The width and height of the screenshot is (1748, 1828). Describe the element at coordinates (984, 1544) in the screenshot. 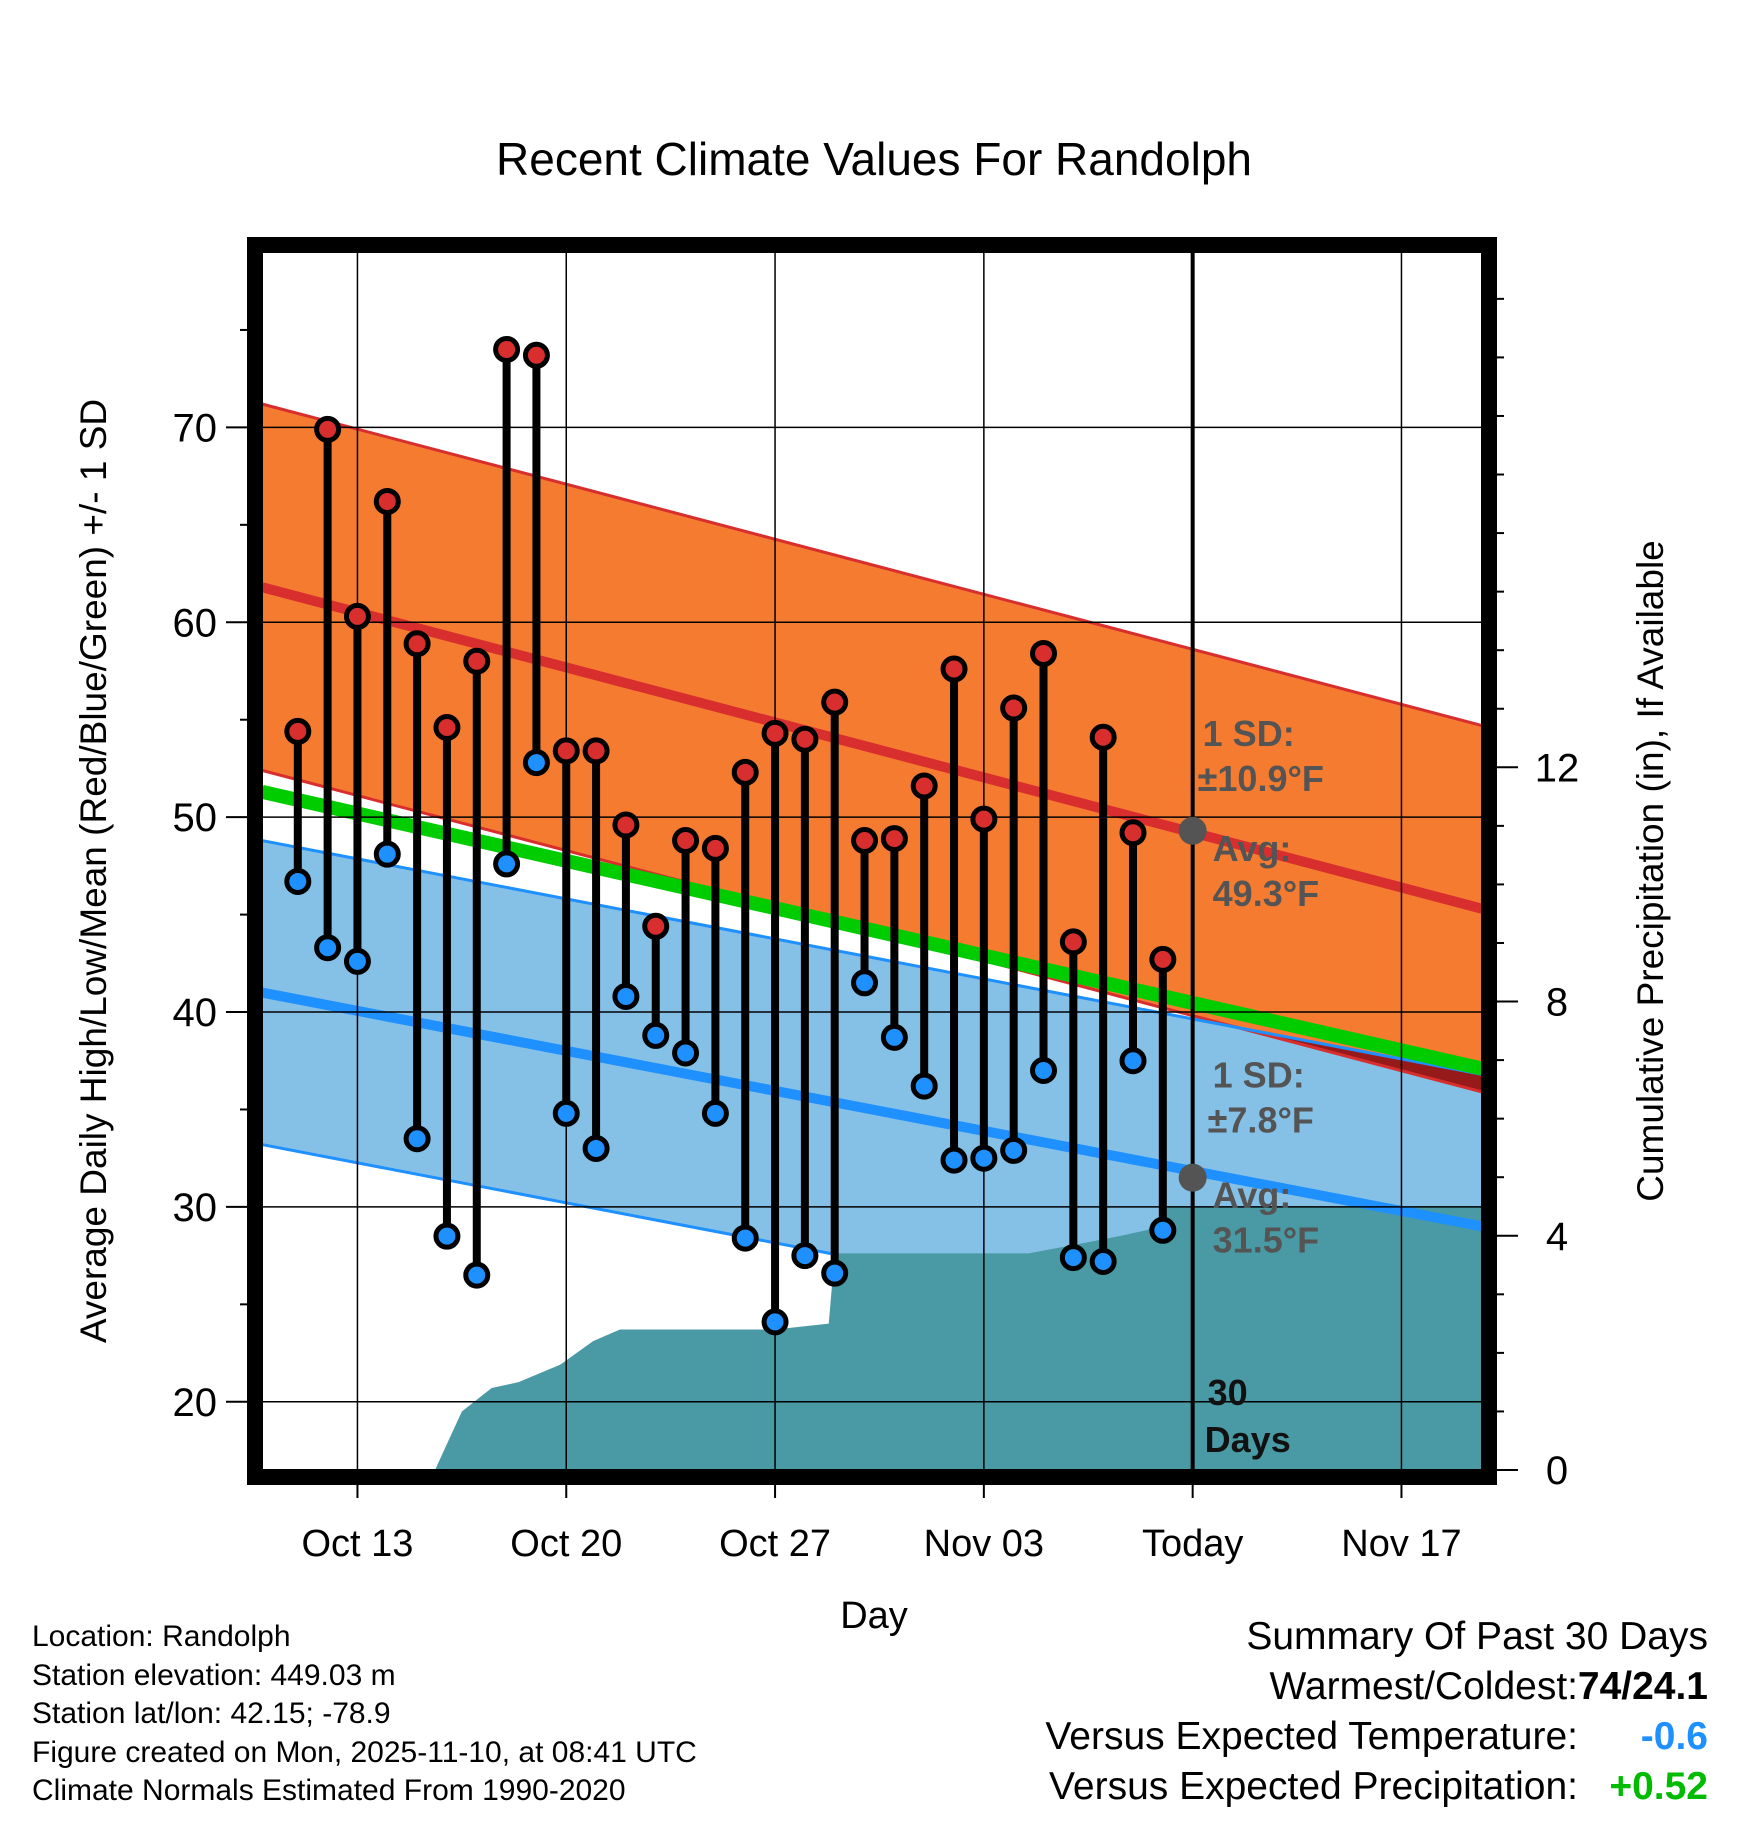

I see `x-tick-label: Nov 03` at that location.